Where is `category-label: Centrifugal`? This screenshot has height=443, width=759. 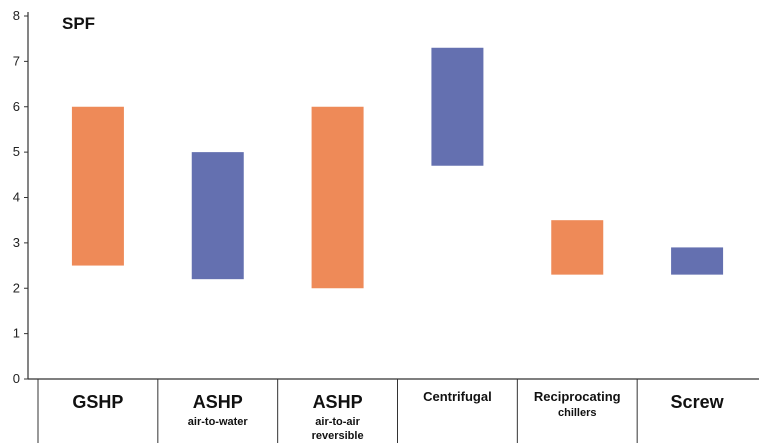
category-label: Centrifugal is located at coordinates (457, 396).